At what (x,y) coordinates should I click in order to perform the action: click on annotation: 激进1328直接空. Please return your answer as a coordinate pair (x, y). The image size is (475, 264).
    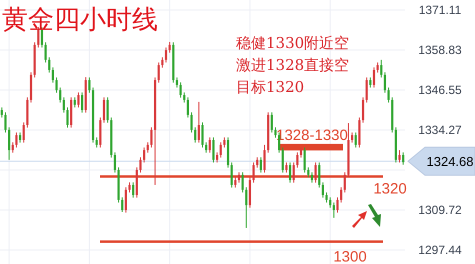
    Looking at the image, I should click on (293, 65).